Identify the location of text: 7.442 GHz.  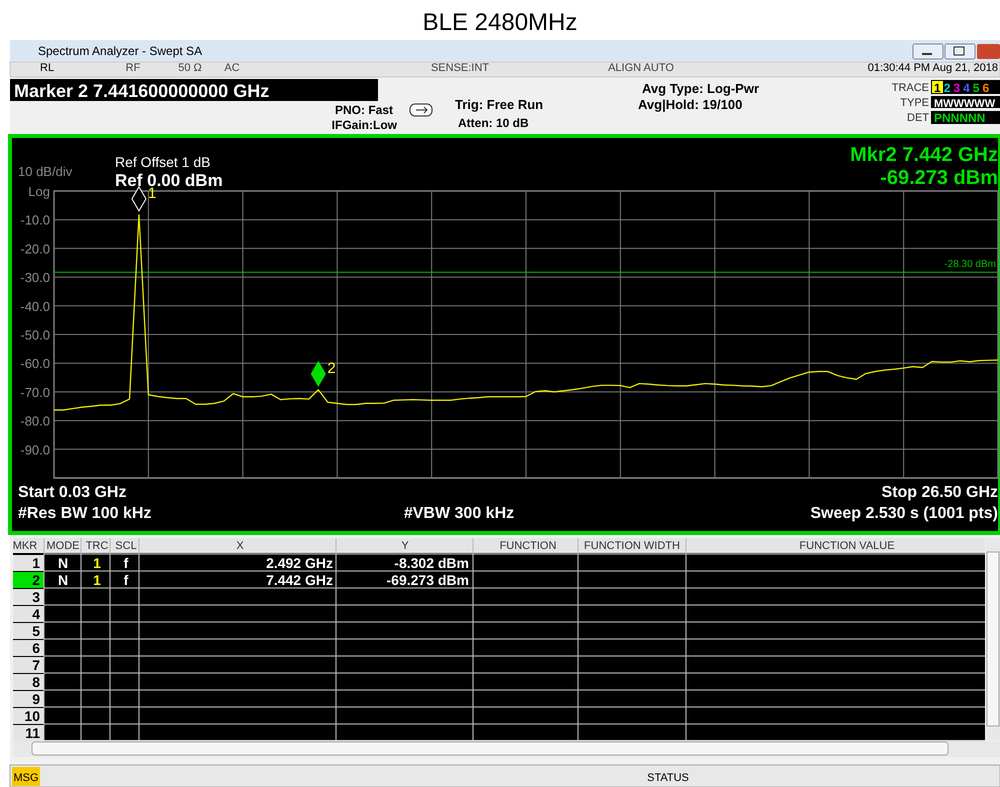
(299, 580).